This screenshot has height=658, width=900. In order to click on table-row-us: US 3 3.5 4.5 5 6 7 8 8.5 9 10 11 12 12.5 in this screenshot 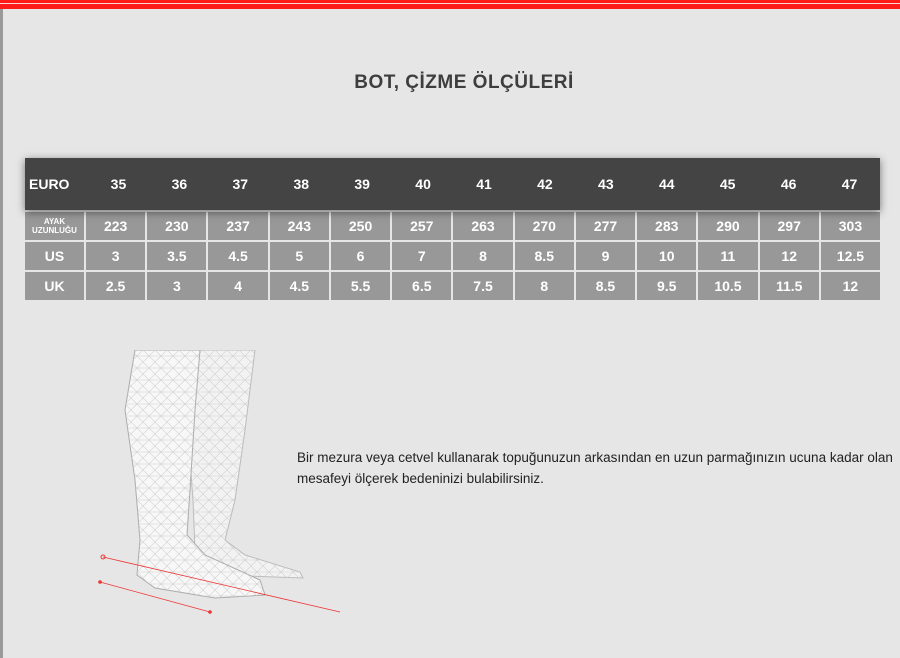, I will do `click(453, 256)`.